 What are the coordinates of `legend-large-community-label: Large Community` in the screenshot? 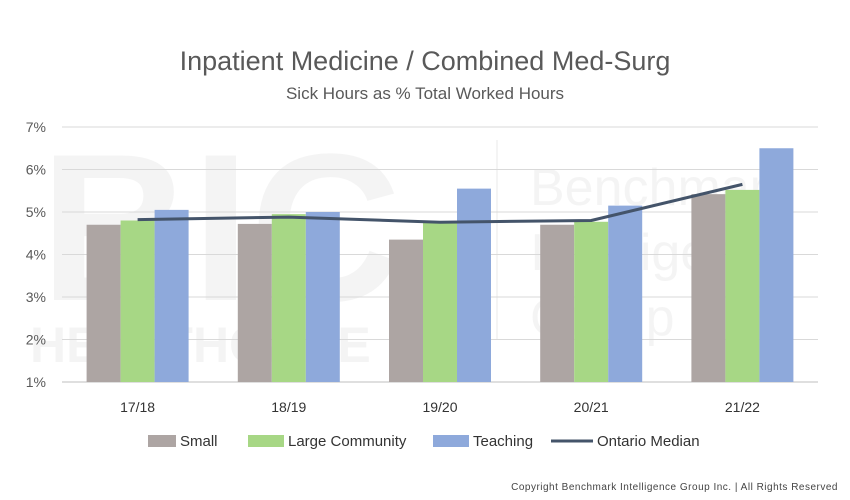 It's located at (347, 441).